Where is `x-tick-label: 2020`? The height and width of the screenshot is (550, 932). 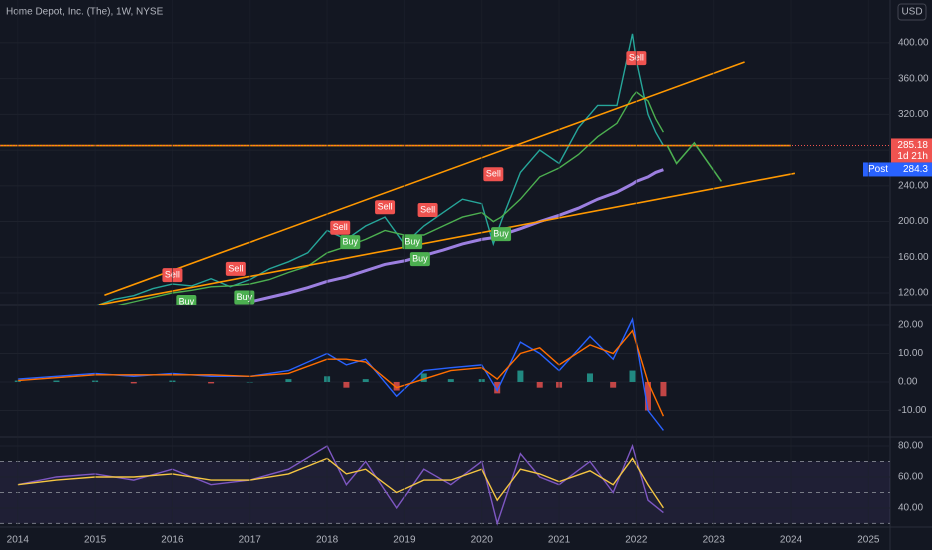 x-tick-label: 2020 is located at coordinates (482, 540).